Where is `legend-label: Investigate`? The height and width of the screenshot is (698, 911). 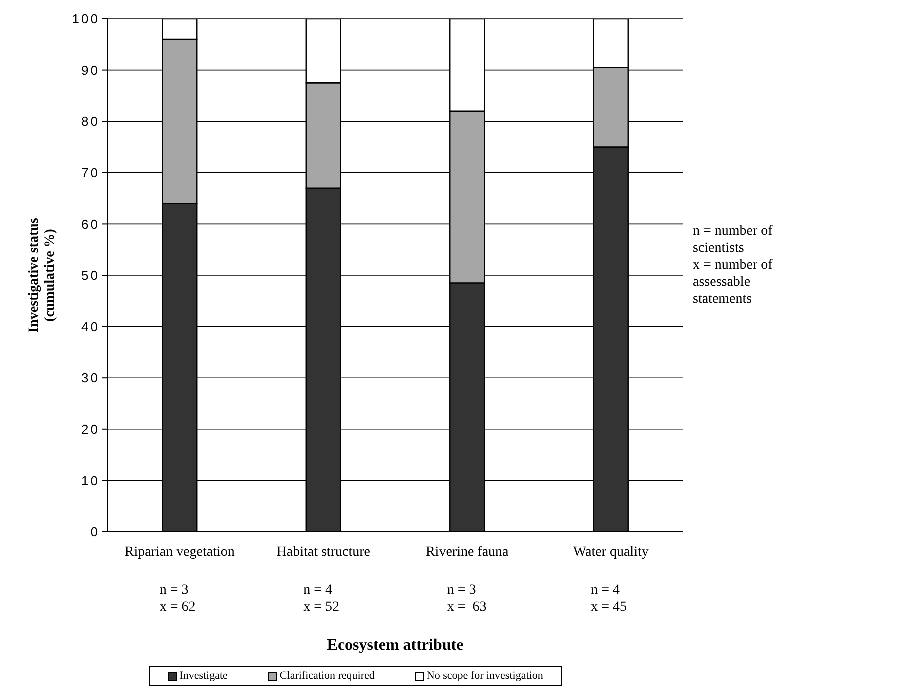 legend-label: Investigate is located at coordinates (203, 676).